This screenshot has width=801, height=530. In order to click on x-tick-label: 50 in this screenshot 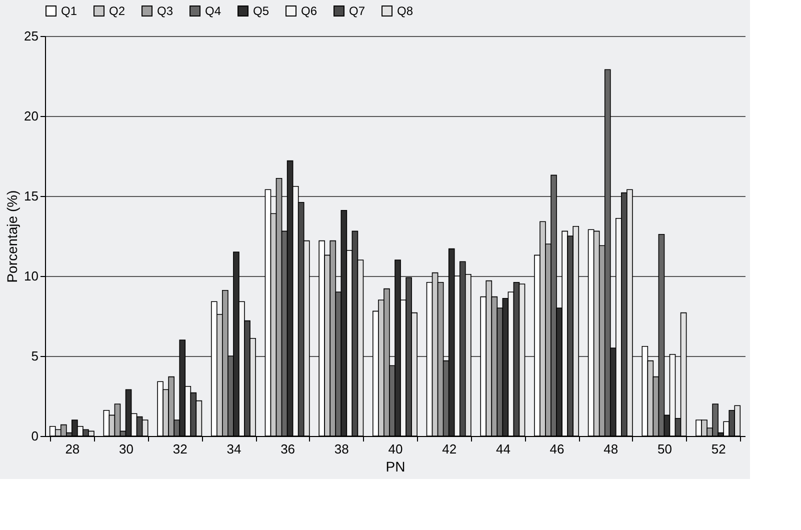, I will do `click(664, 449)`.